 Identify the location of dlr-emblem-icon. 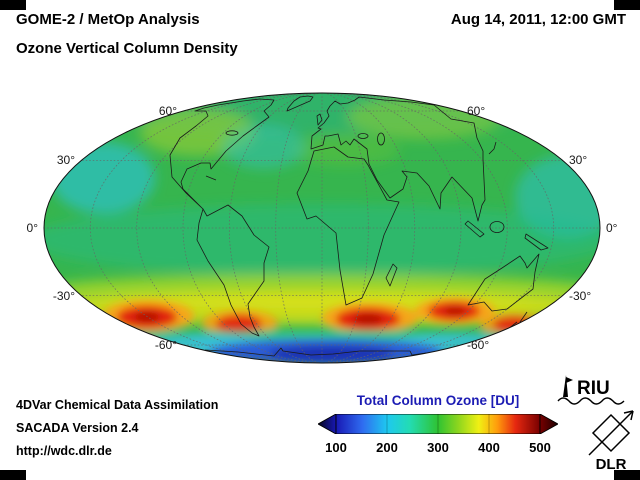
(611, 433).